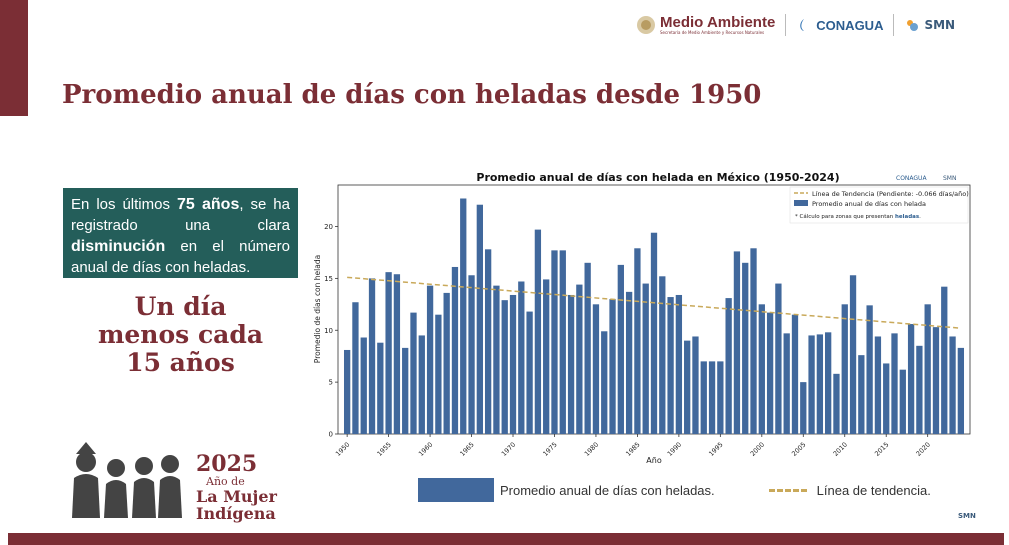  Describe the element at coordinates (508, 449) in the screenshot. I see `x-tick-label: 1970` at that location.